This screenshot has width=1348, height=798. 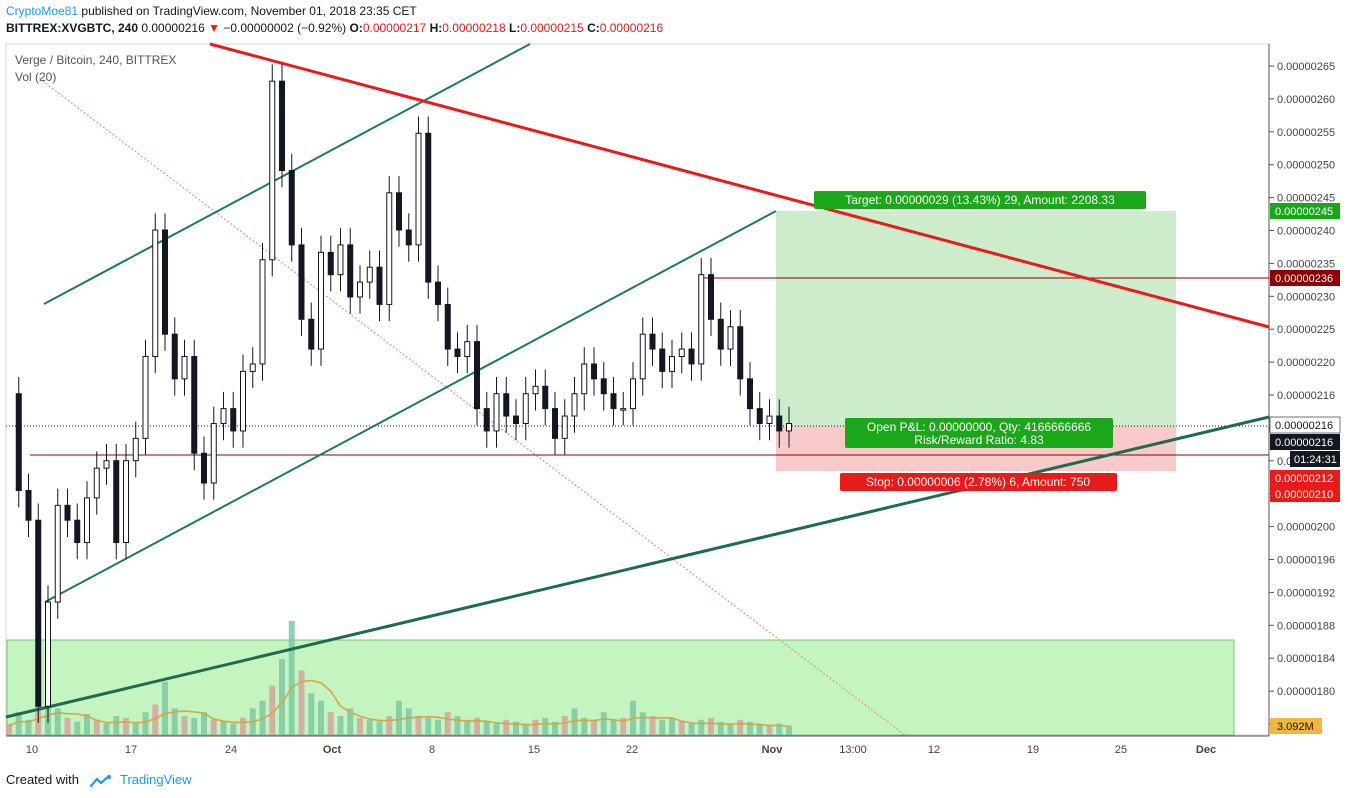 What do you see at coordinates (976, 318) in the screenshot?
I see `target-zone` at bounding box center [976, 318].